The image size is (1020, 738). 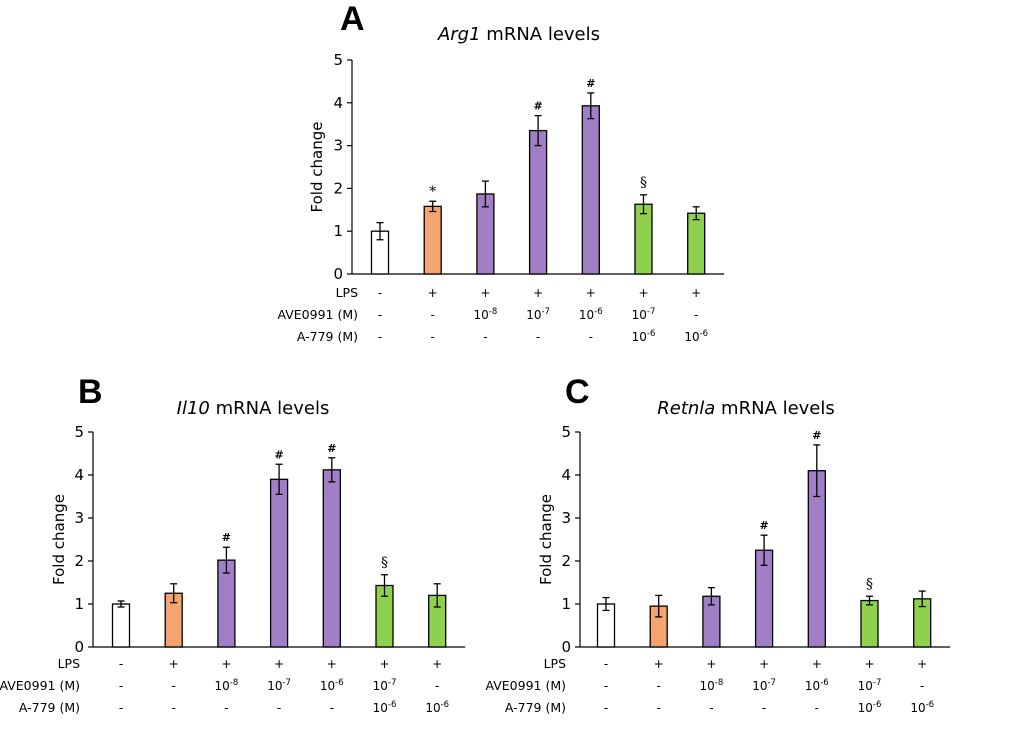 What do you see at coordinates (193, 408) in the screenshot?
I see `title-gene: Il10` at bounding box center [193, 408].